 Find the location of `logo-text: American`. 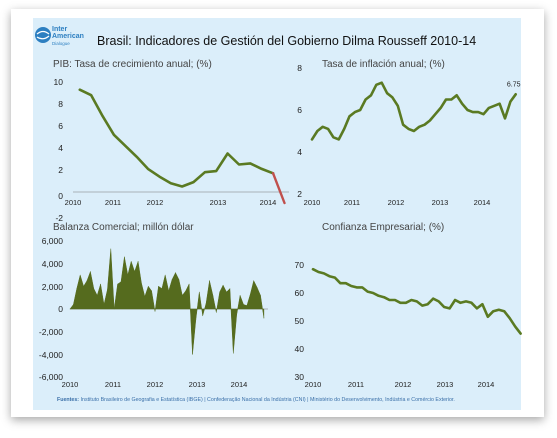

logo-text: American is located at coordinates (68, 36).